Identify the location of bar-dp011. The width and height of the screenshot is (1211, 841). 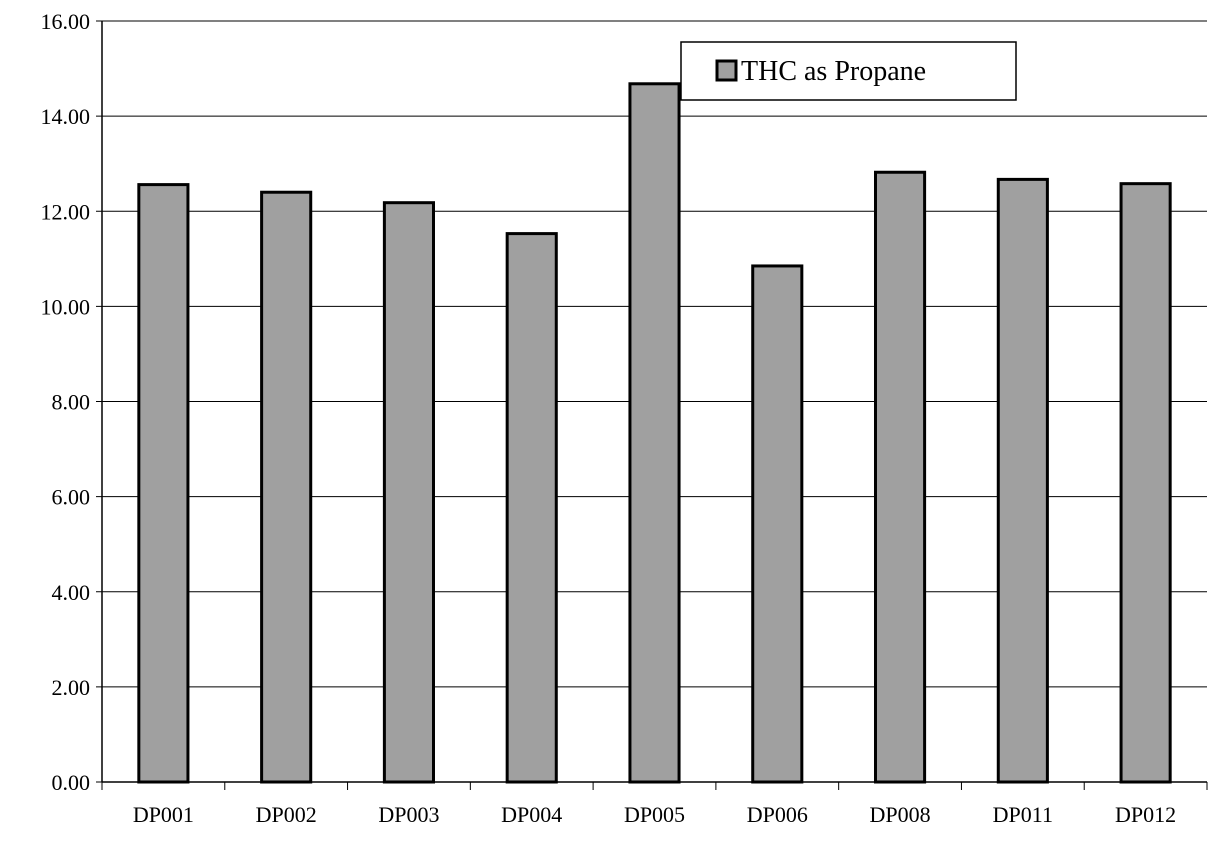
(1022, 480).